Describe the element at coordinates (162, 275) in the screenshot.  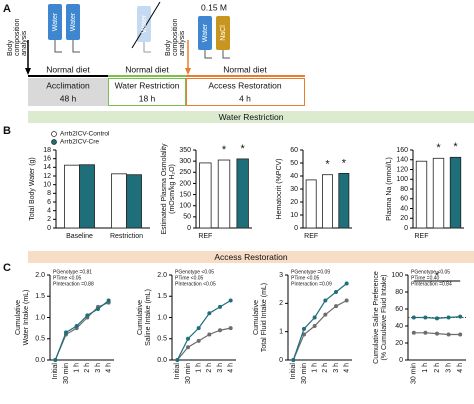
I see `y-tick-label: 2.0` at that location.